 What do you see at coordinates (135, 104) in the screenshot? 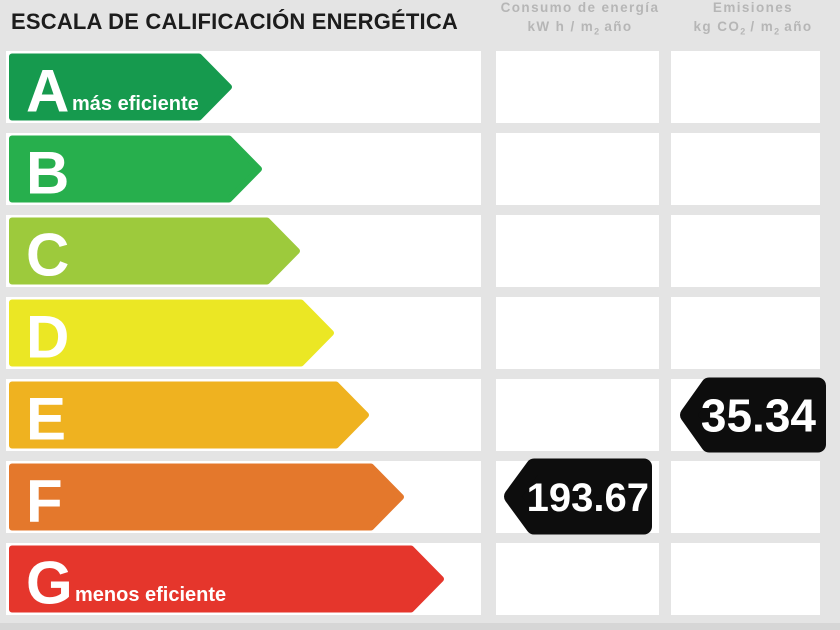
I see `svg-text: más eficiente` at bounding box center [135, 104].